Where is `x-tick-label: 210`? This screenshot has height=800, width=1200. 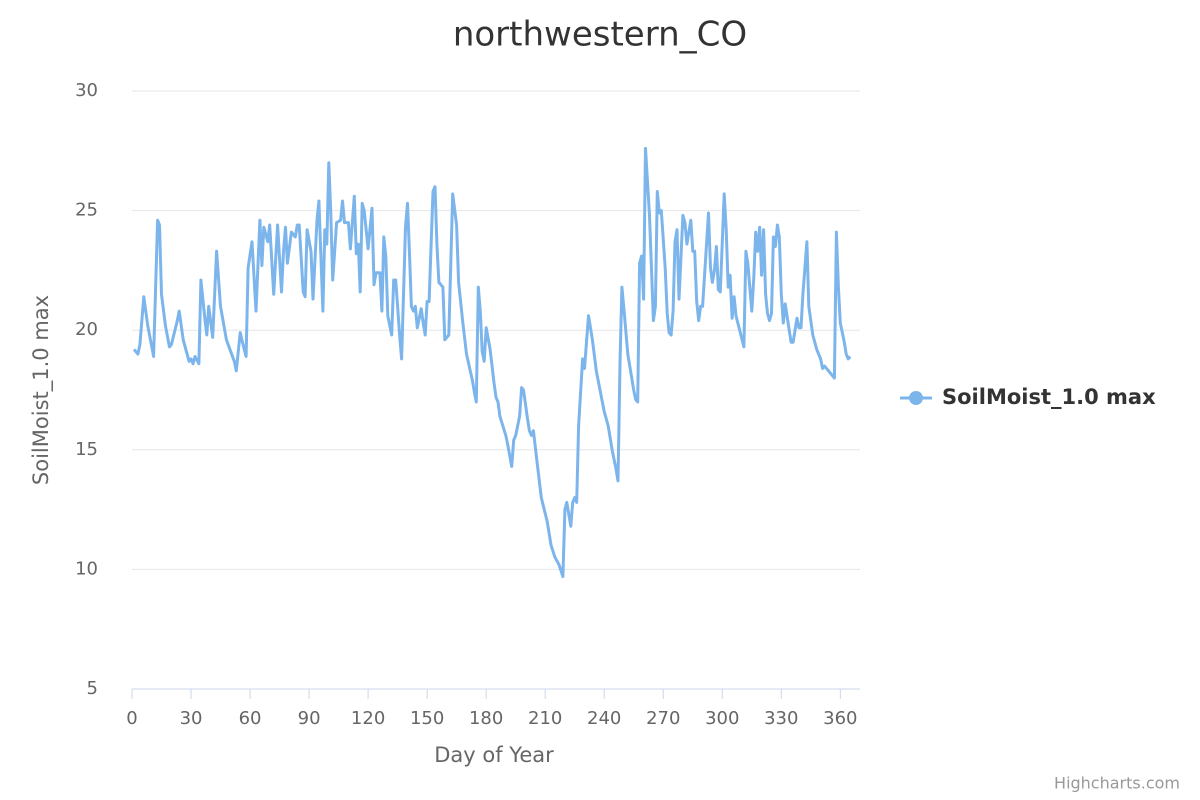 x-tick-label: 210 is located at coordinates (545, 718).